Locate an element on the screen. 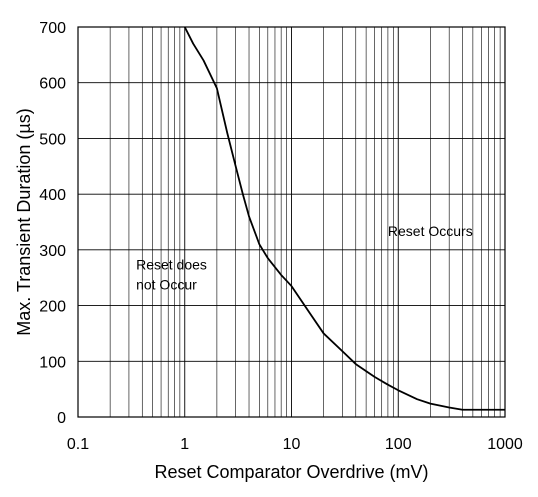 Image resolution: width=538 pixels, height=497 pixels. y-tick-label: 500 is located at coordinates (52, 139).